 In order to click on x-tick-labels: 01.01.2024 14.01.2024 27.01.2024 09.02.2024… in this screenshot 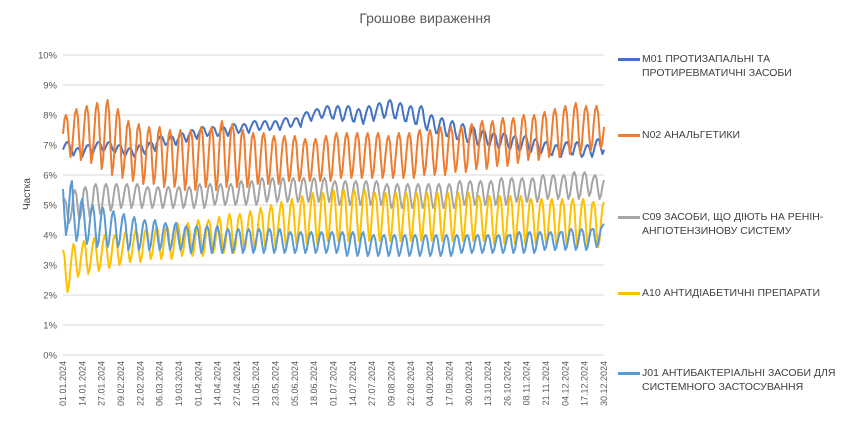, I will do `click(333, 383)`.